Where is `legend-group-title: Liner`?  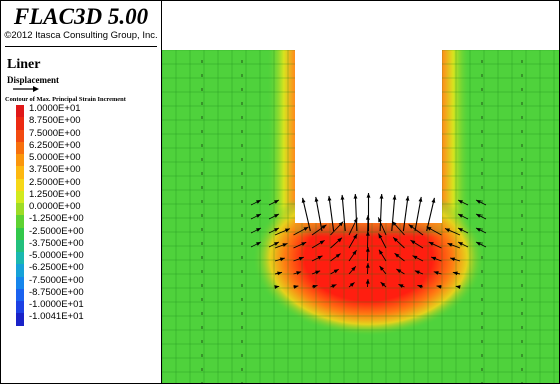
legend-group-title: Liner is located at coordinates (24, 64).